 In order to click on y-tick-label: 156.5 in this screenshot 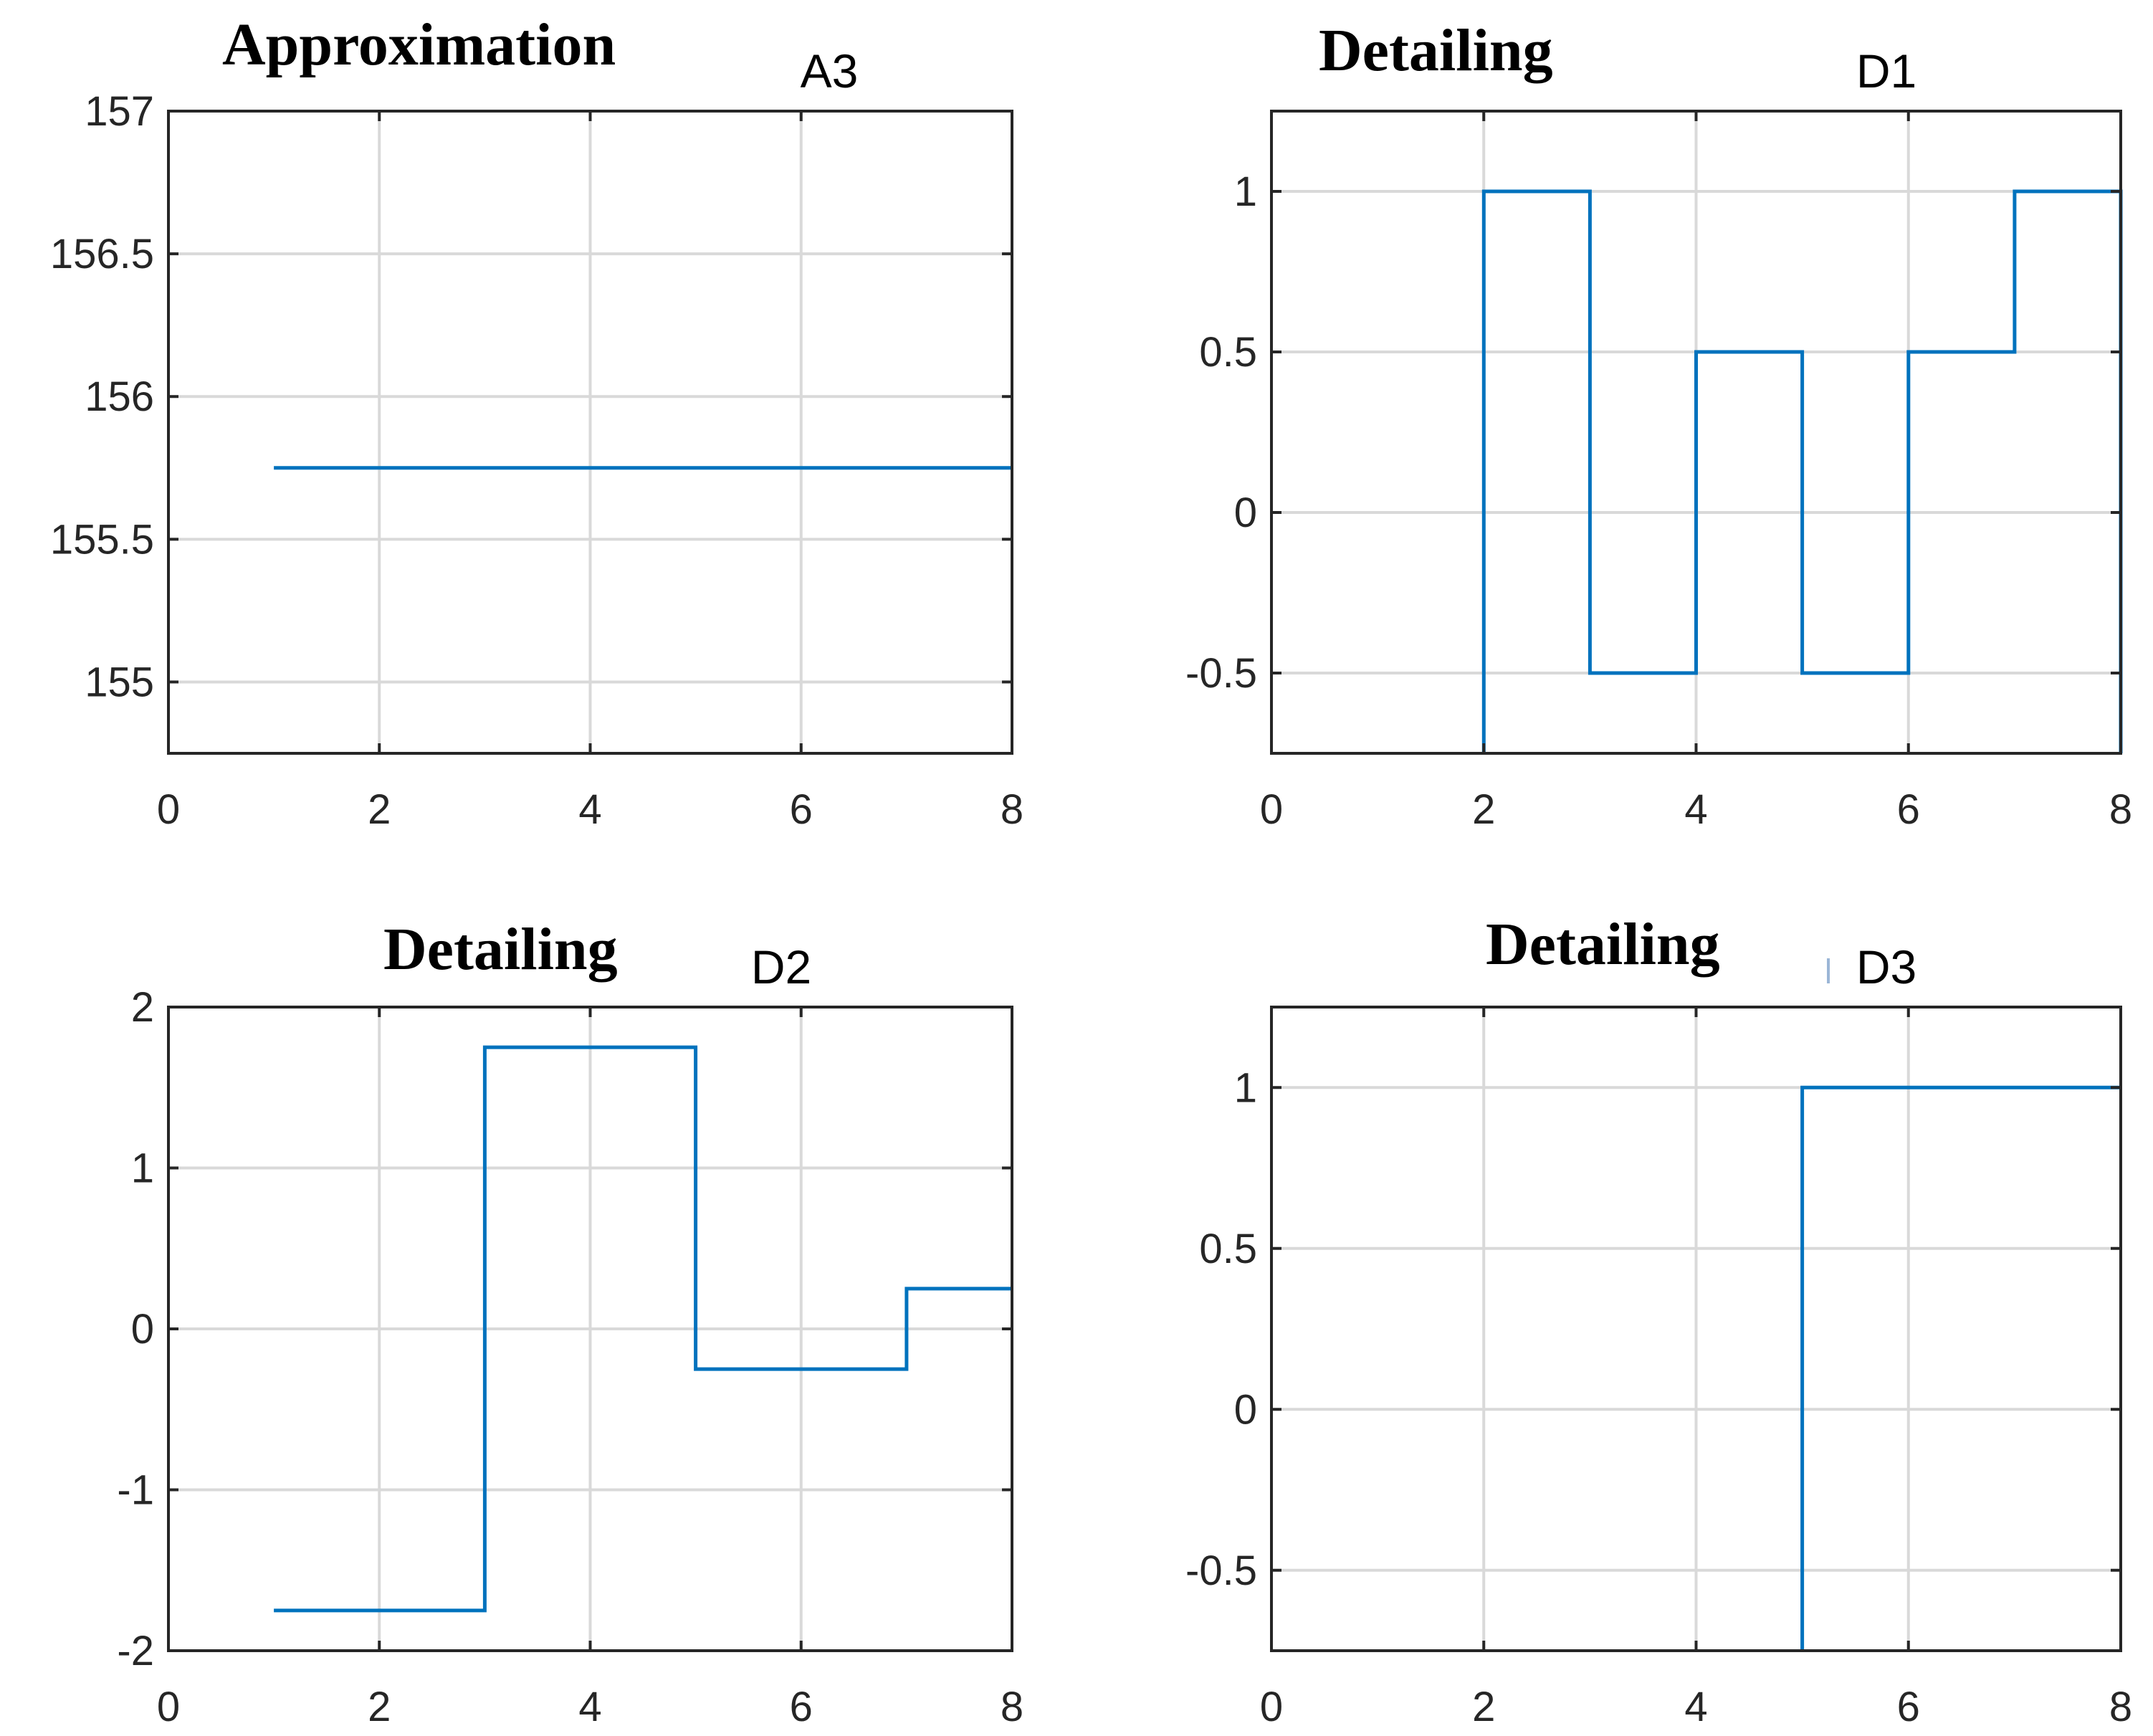, I will do `click(102, 254)`.